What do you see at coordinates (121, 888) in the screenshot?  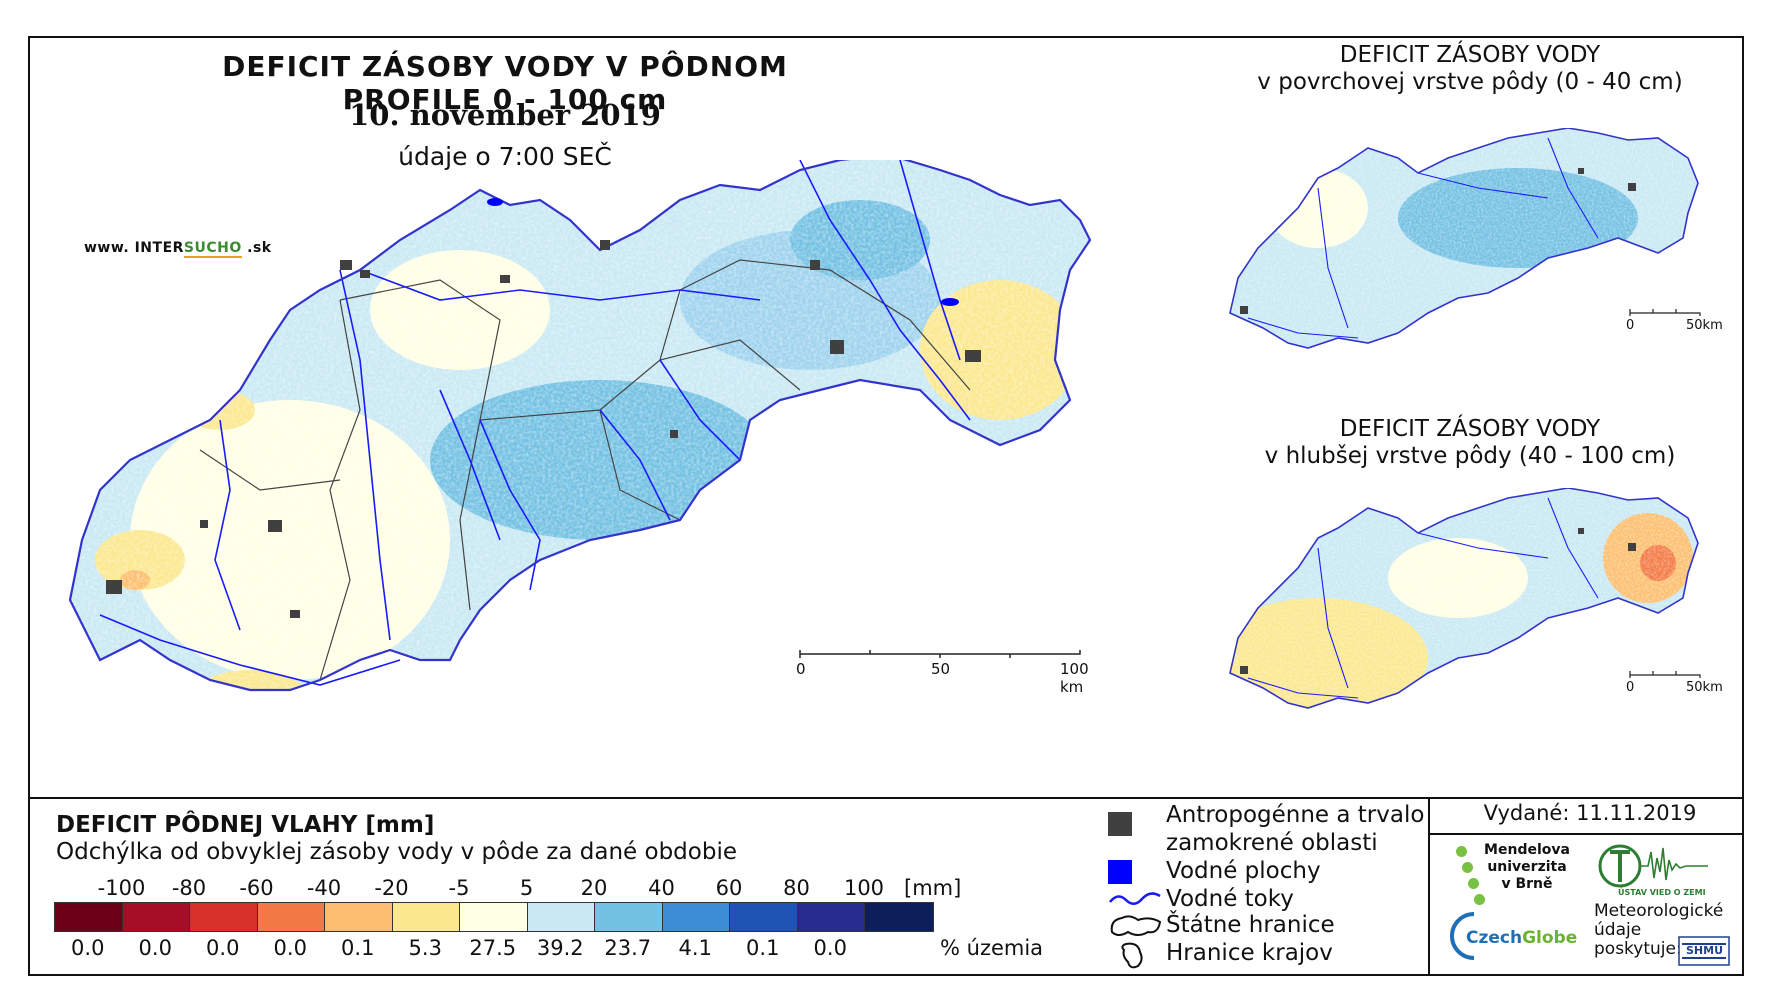 I see `legend-tick: -100` at bounding box center [121, 888].